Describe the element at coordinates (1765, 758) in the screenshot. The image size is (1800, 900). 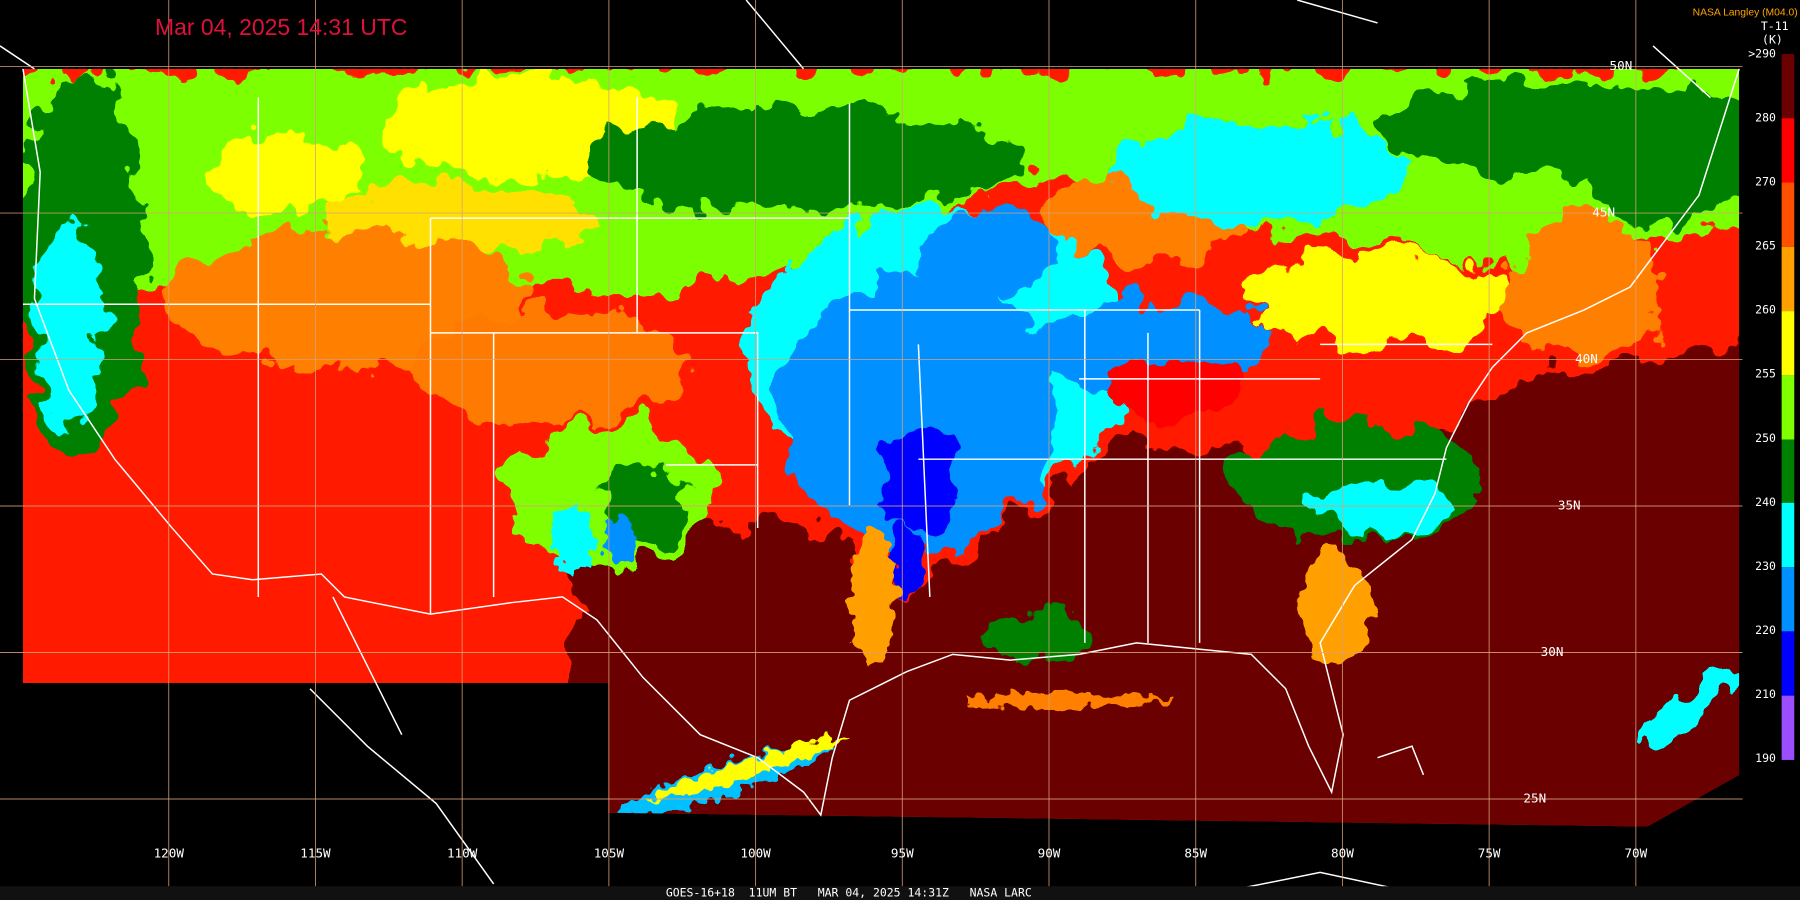
I see `colorbar-label: 190` at that location.